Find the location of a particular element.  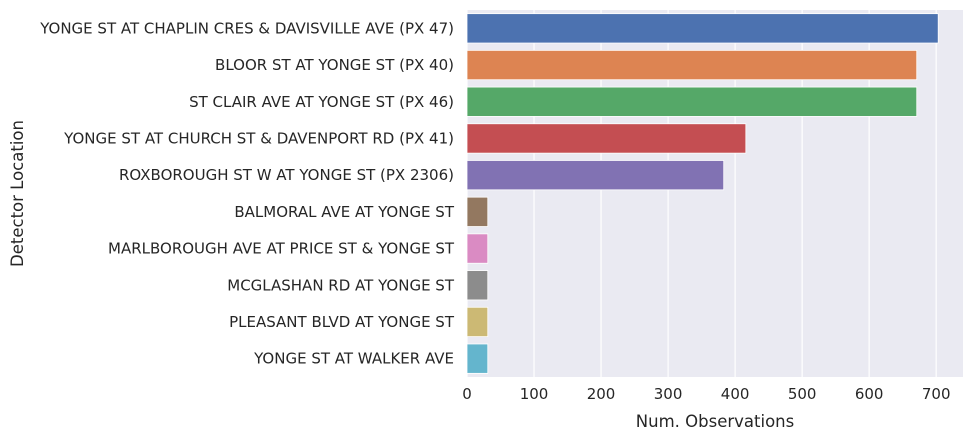

x-tick-label: 500 is located at coordinates (802, 394).